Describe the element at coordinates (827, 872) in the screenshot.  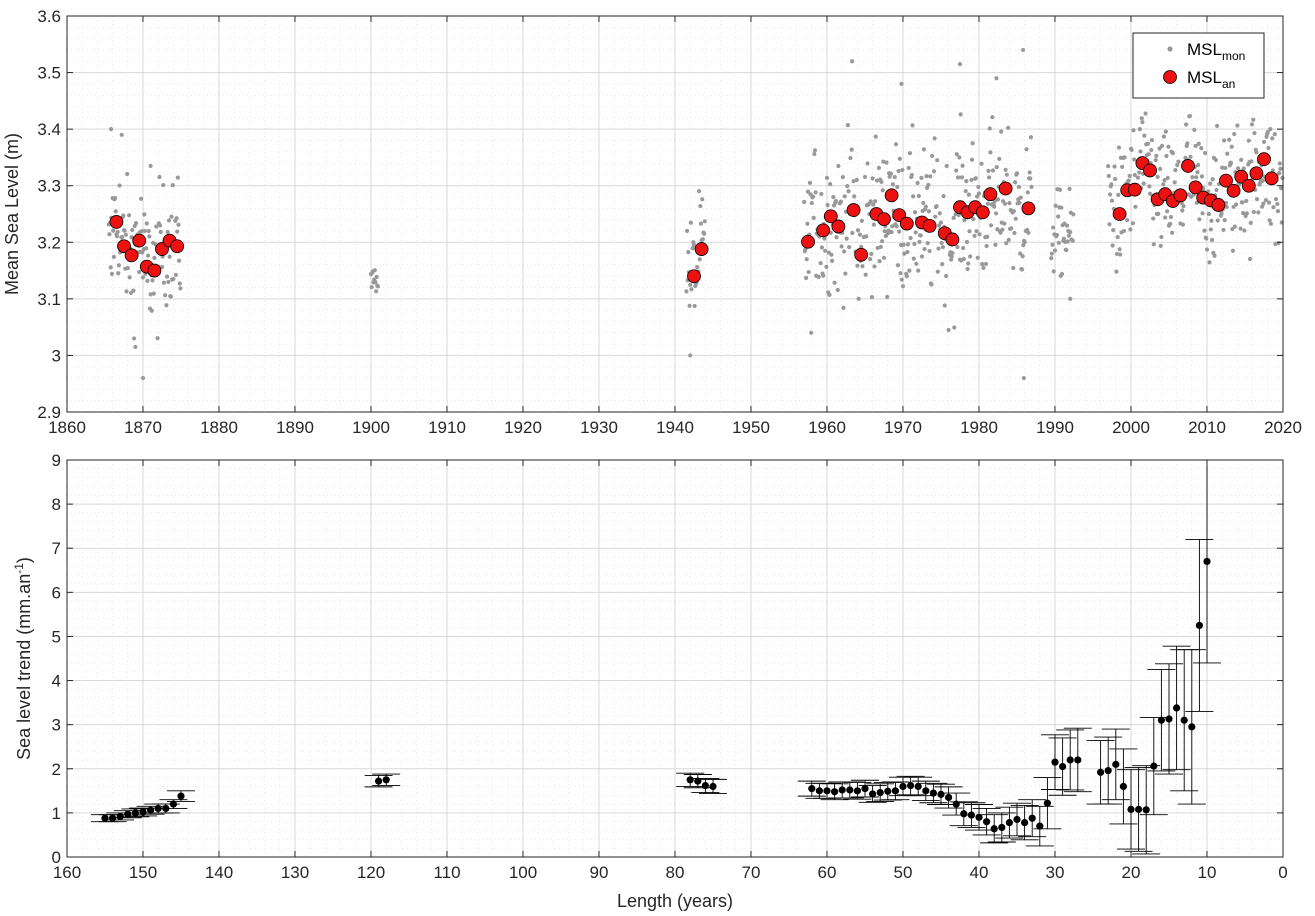
I see `x-tick-label: 60` at that location.